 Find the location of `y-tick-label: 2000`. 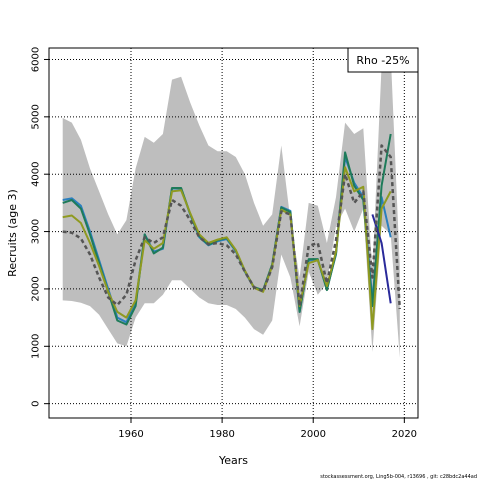

y-tick-label: 2000 is located at coordinates (36, 288).